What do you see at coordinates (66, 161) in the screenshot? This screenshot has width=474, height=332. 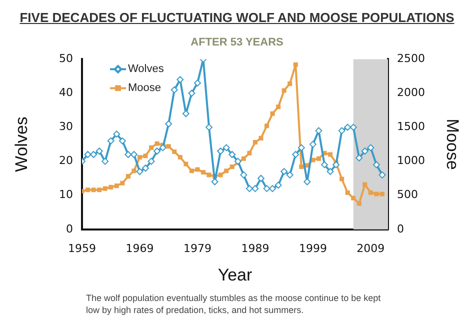 I see `y-tick-label: 20` at bounding box center [66, 161].